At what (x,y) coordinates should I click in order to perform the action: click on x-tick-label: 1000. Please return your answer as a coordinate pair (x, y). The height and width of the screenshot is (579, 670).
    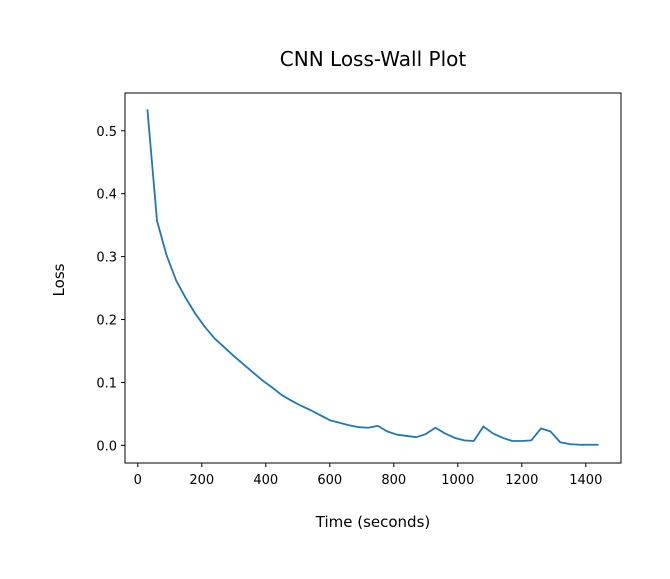
    Looking at the image, I should click on (457, 480).